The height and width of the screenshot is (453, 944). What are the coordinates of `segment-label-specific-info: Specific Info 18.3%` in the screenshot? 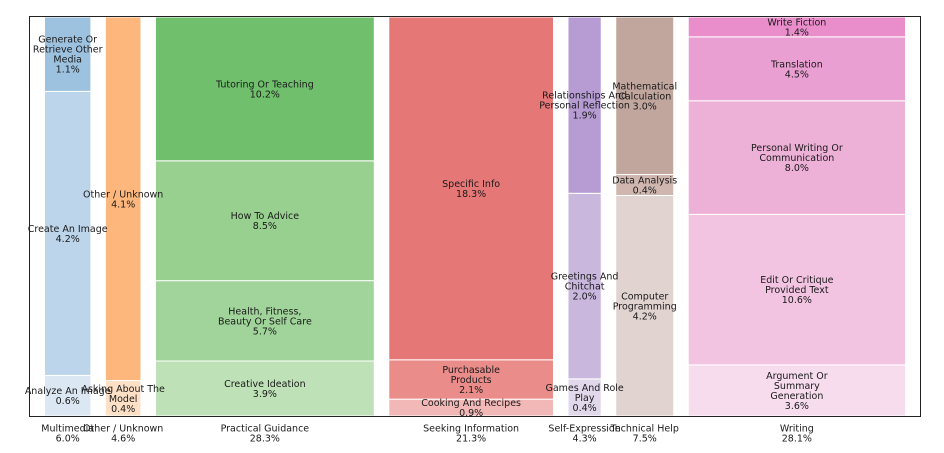 It's located at (471, 189).